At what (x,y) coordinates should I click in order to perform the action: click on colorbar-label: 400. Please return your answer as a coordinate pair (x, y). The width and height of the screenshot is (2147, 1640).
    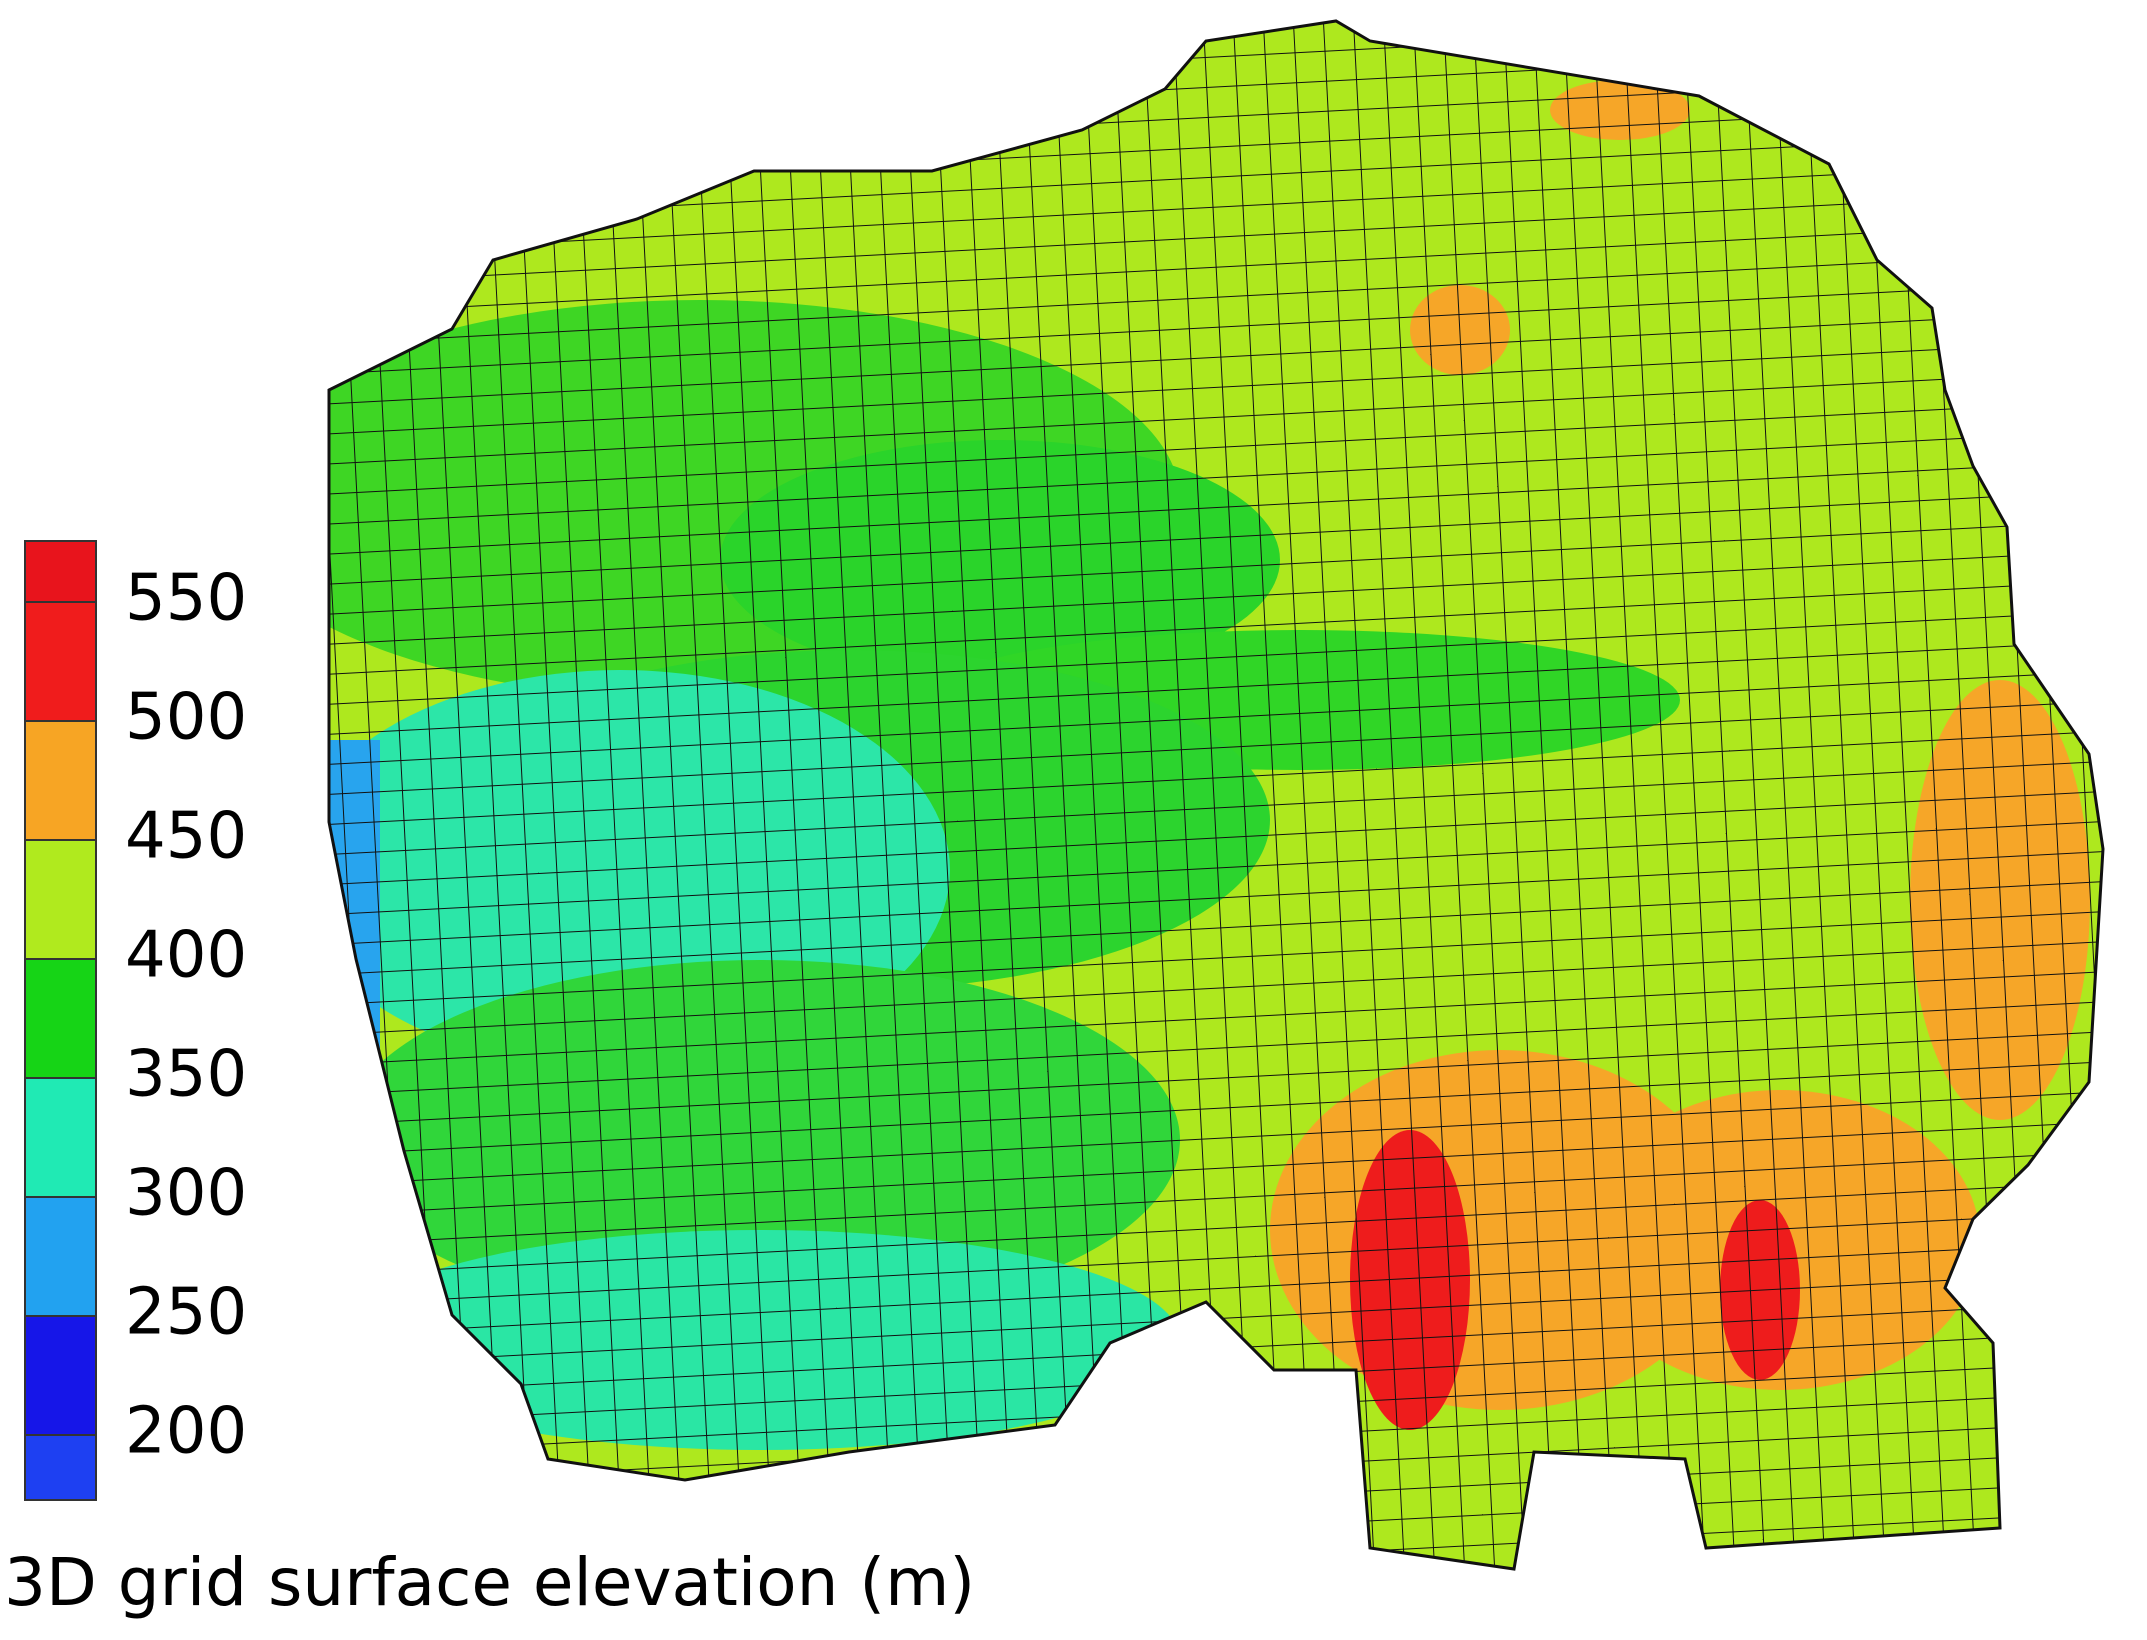
    Looking at the image, I should click on (186, 956).